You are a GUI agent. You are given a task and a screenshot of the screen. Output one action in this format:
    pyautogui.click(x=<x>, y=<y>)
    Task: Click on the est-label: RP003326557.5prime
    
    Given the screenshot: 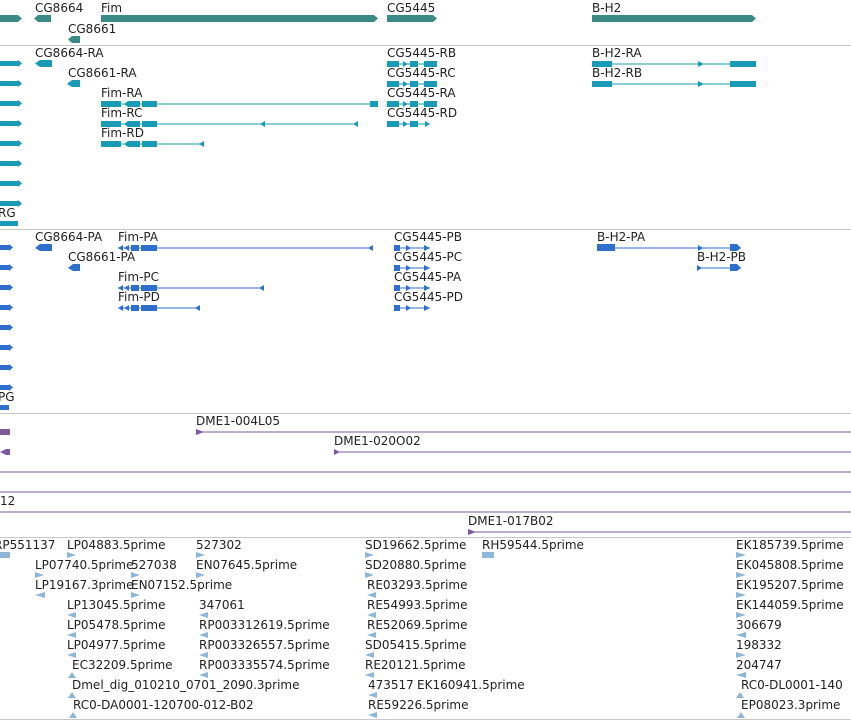 What is the action you would take?
    pyautogui.click(x=264, y=645)
    